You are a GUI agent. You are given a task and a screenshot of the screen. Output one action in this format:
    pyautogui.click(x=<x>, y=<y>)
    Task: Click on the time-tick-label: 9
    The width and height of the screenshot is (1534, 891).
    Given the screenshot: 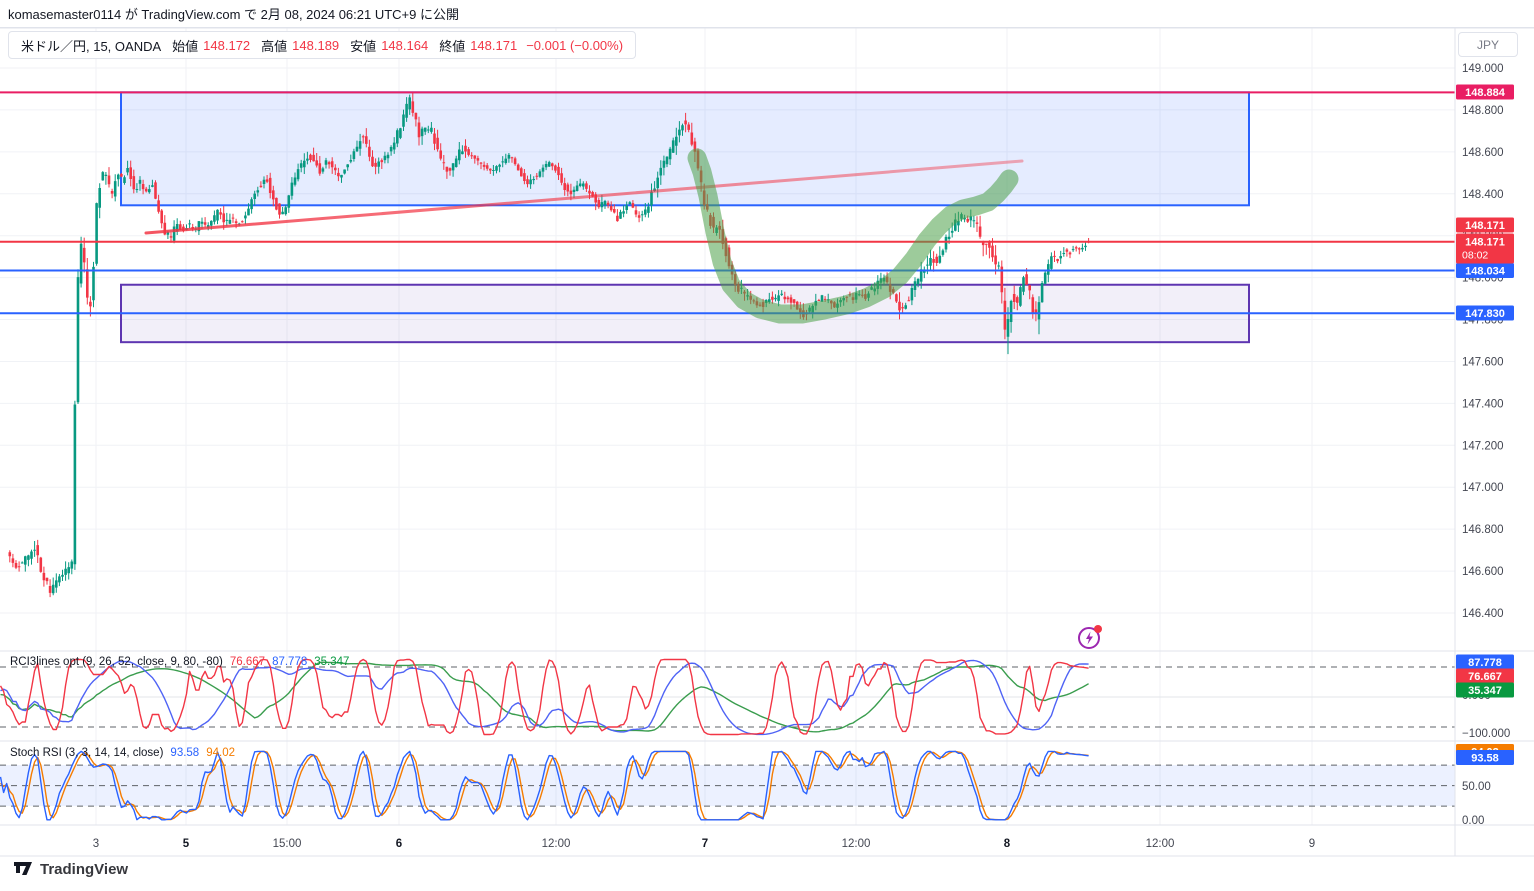 What is the action you would take?
    pyautogui.click(x=1312, y=844)
    